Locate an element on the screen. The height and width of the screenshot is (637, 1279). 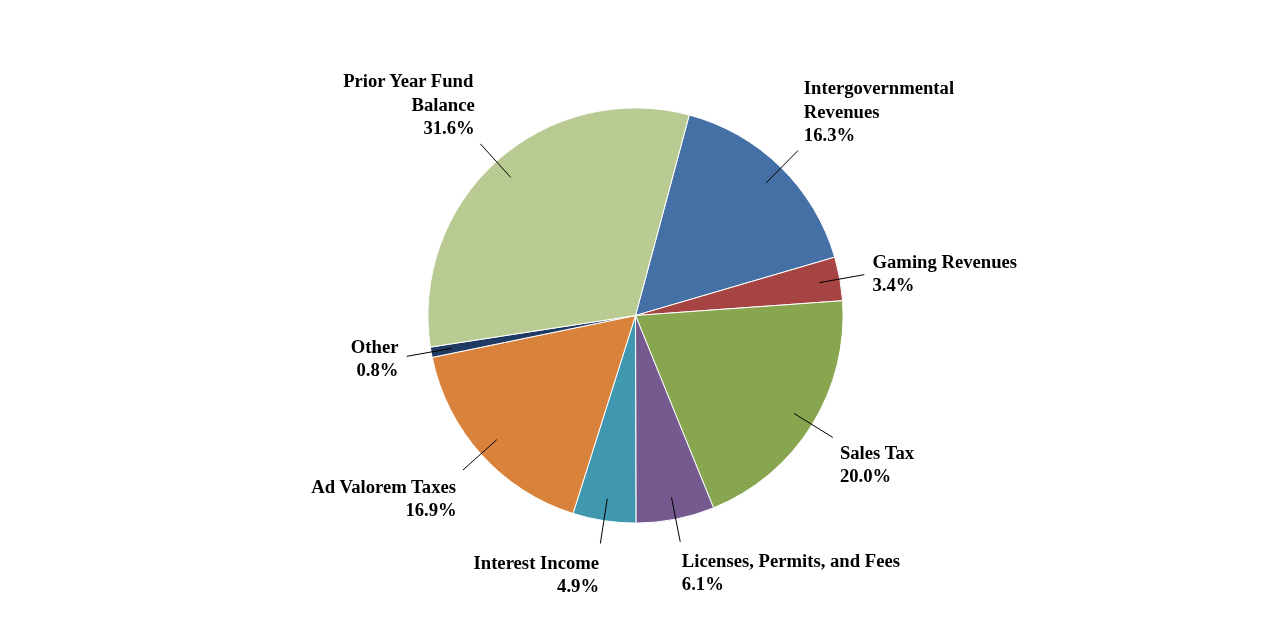
data-label: 31.6% is located at coordinates (449, 127).